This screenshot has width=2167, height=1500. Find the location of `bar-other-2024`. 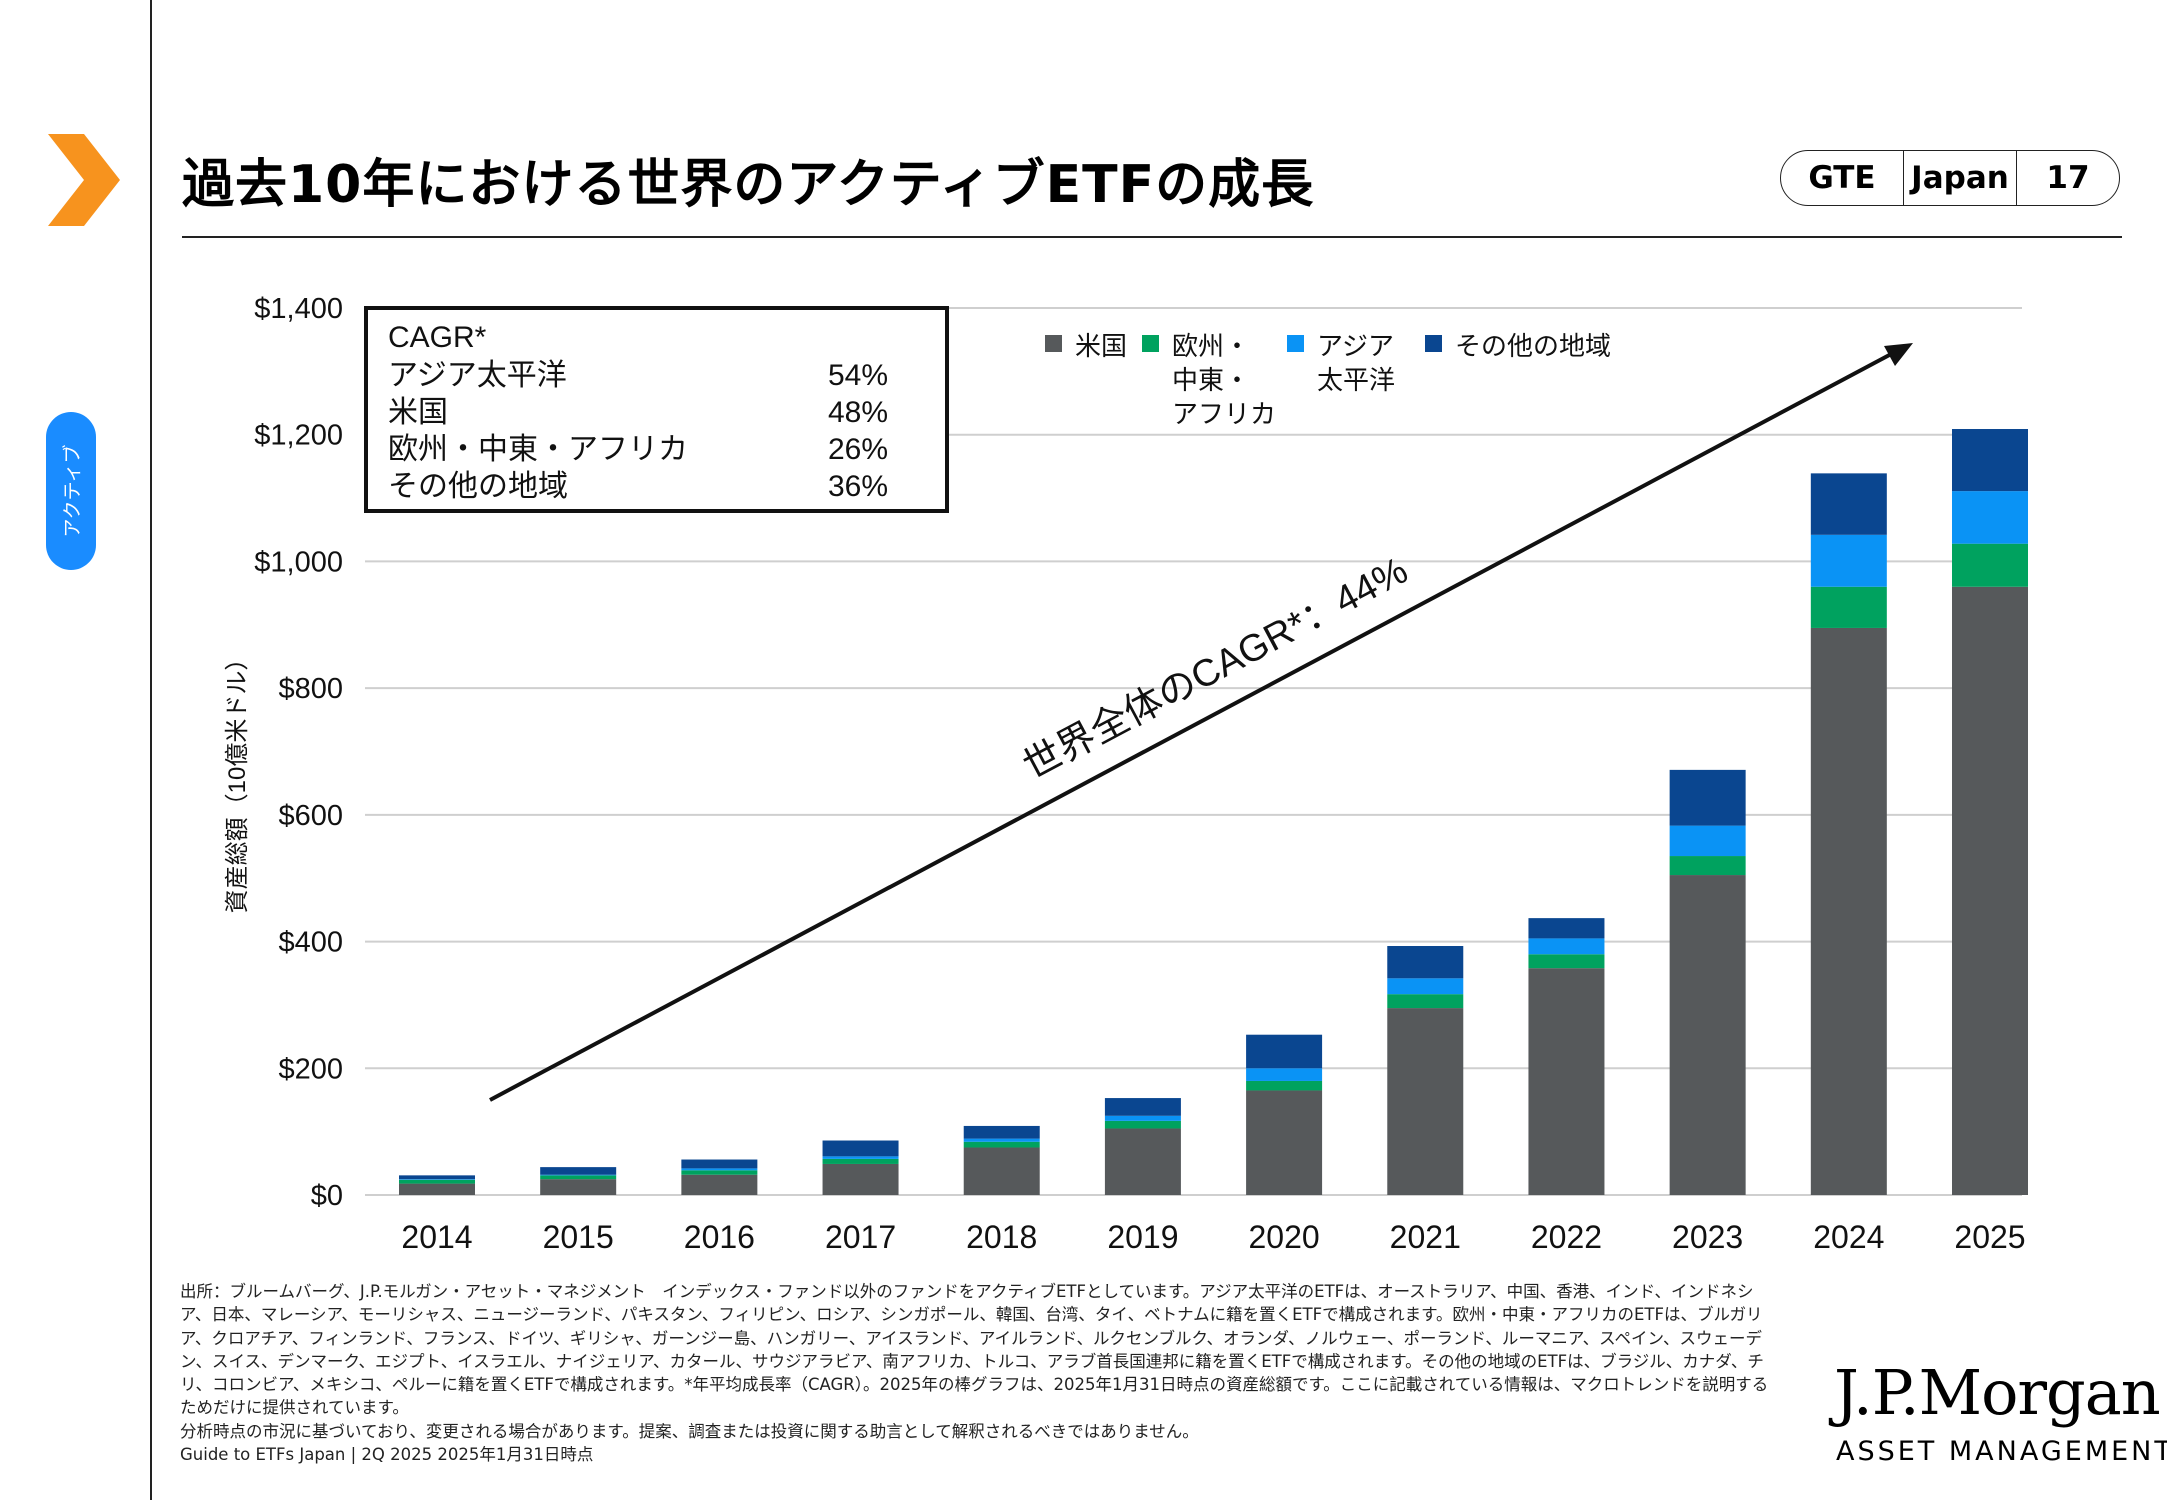

bar-other-2024 is located at coordinates (1848, 504).